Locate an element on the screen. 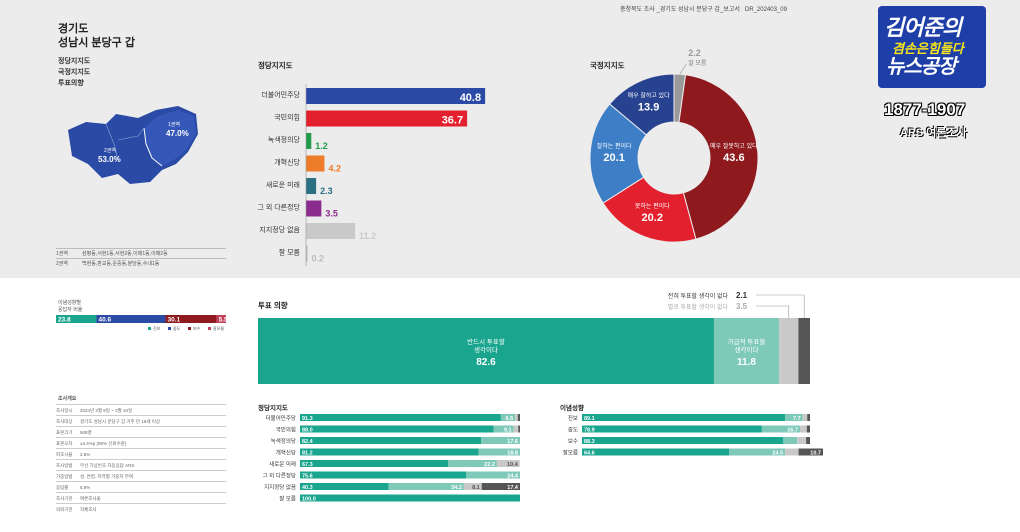 The image size is (1020, 532). report-header: 충청북도 조사 _경기도 성남시 분당구 갑_보고서 DR_202403_09 is located at coordinates (703, 10).